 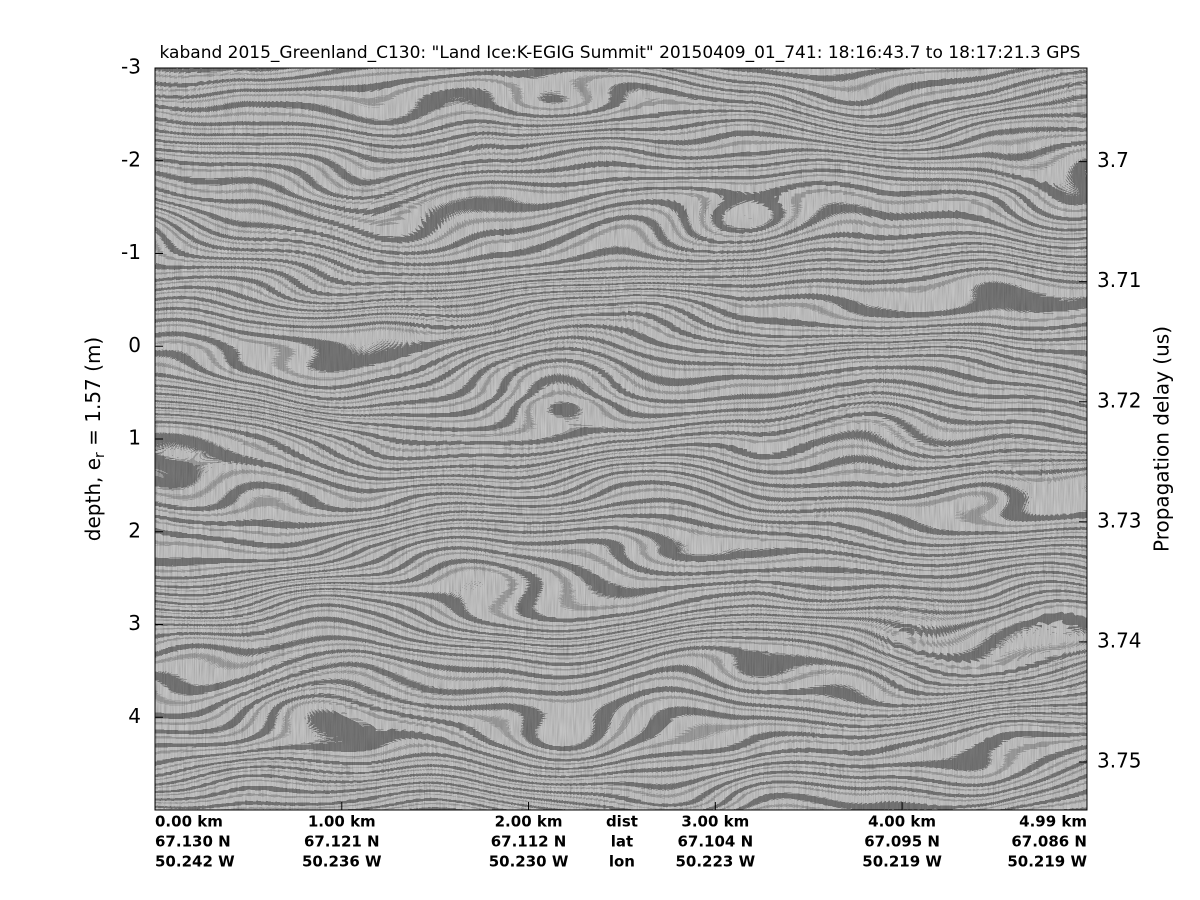 I want to click on y2-tick-label: 3.7, so click(x=1113, y=160).